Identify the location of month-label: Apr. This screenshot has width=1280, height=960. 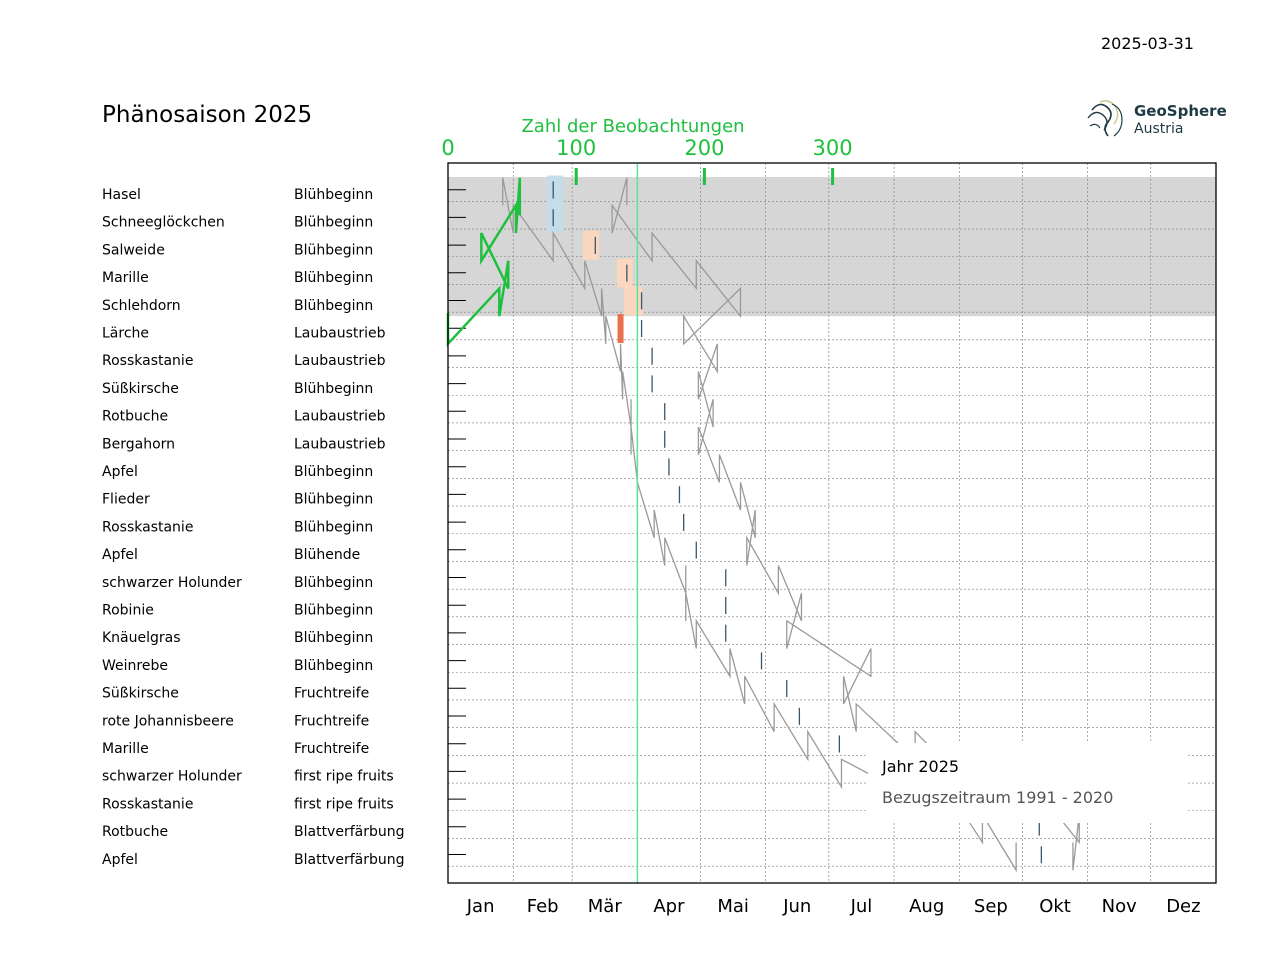
(669, 906).